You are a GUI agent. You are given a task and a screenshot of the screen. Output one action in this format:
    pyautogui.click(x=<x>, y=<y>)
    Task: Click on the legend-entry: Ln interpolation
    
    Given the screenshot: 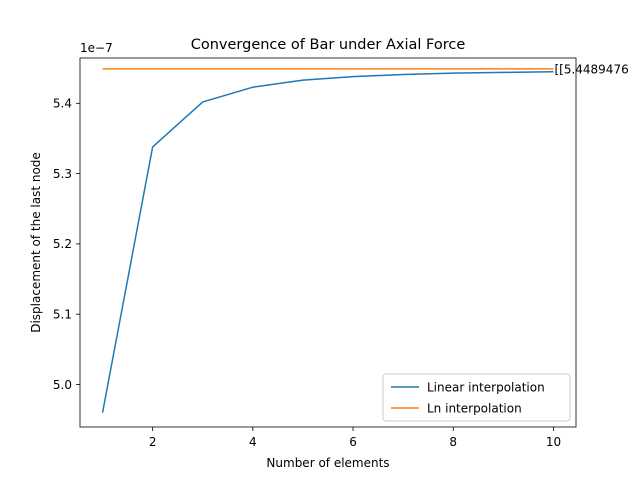 What is the action you would take?
    pyautogui.click(x=474, y=408)
    